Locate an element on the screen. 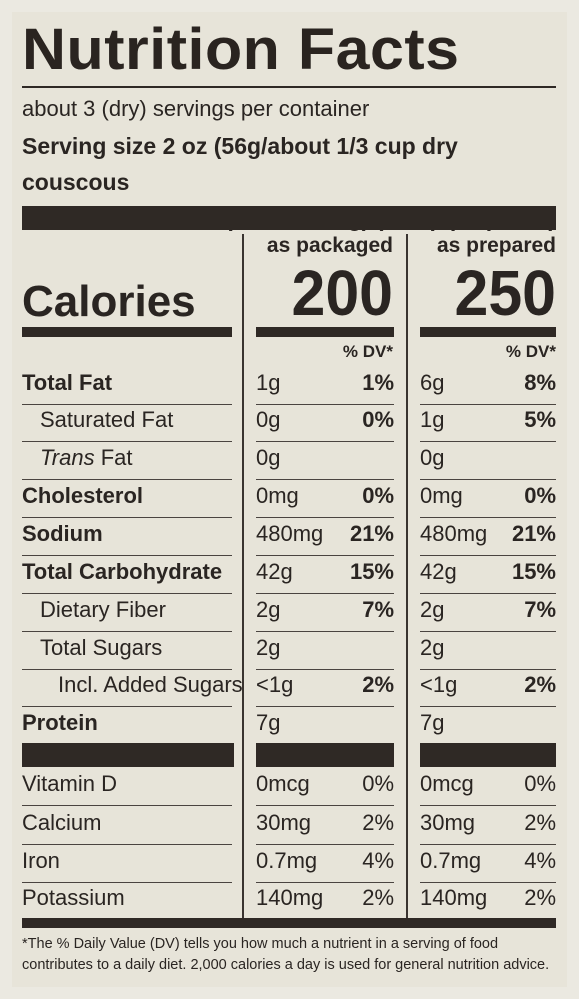 This screenshot has width=579, height=999. amount-prepared: 42g is located at coordinates (438, 571).